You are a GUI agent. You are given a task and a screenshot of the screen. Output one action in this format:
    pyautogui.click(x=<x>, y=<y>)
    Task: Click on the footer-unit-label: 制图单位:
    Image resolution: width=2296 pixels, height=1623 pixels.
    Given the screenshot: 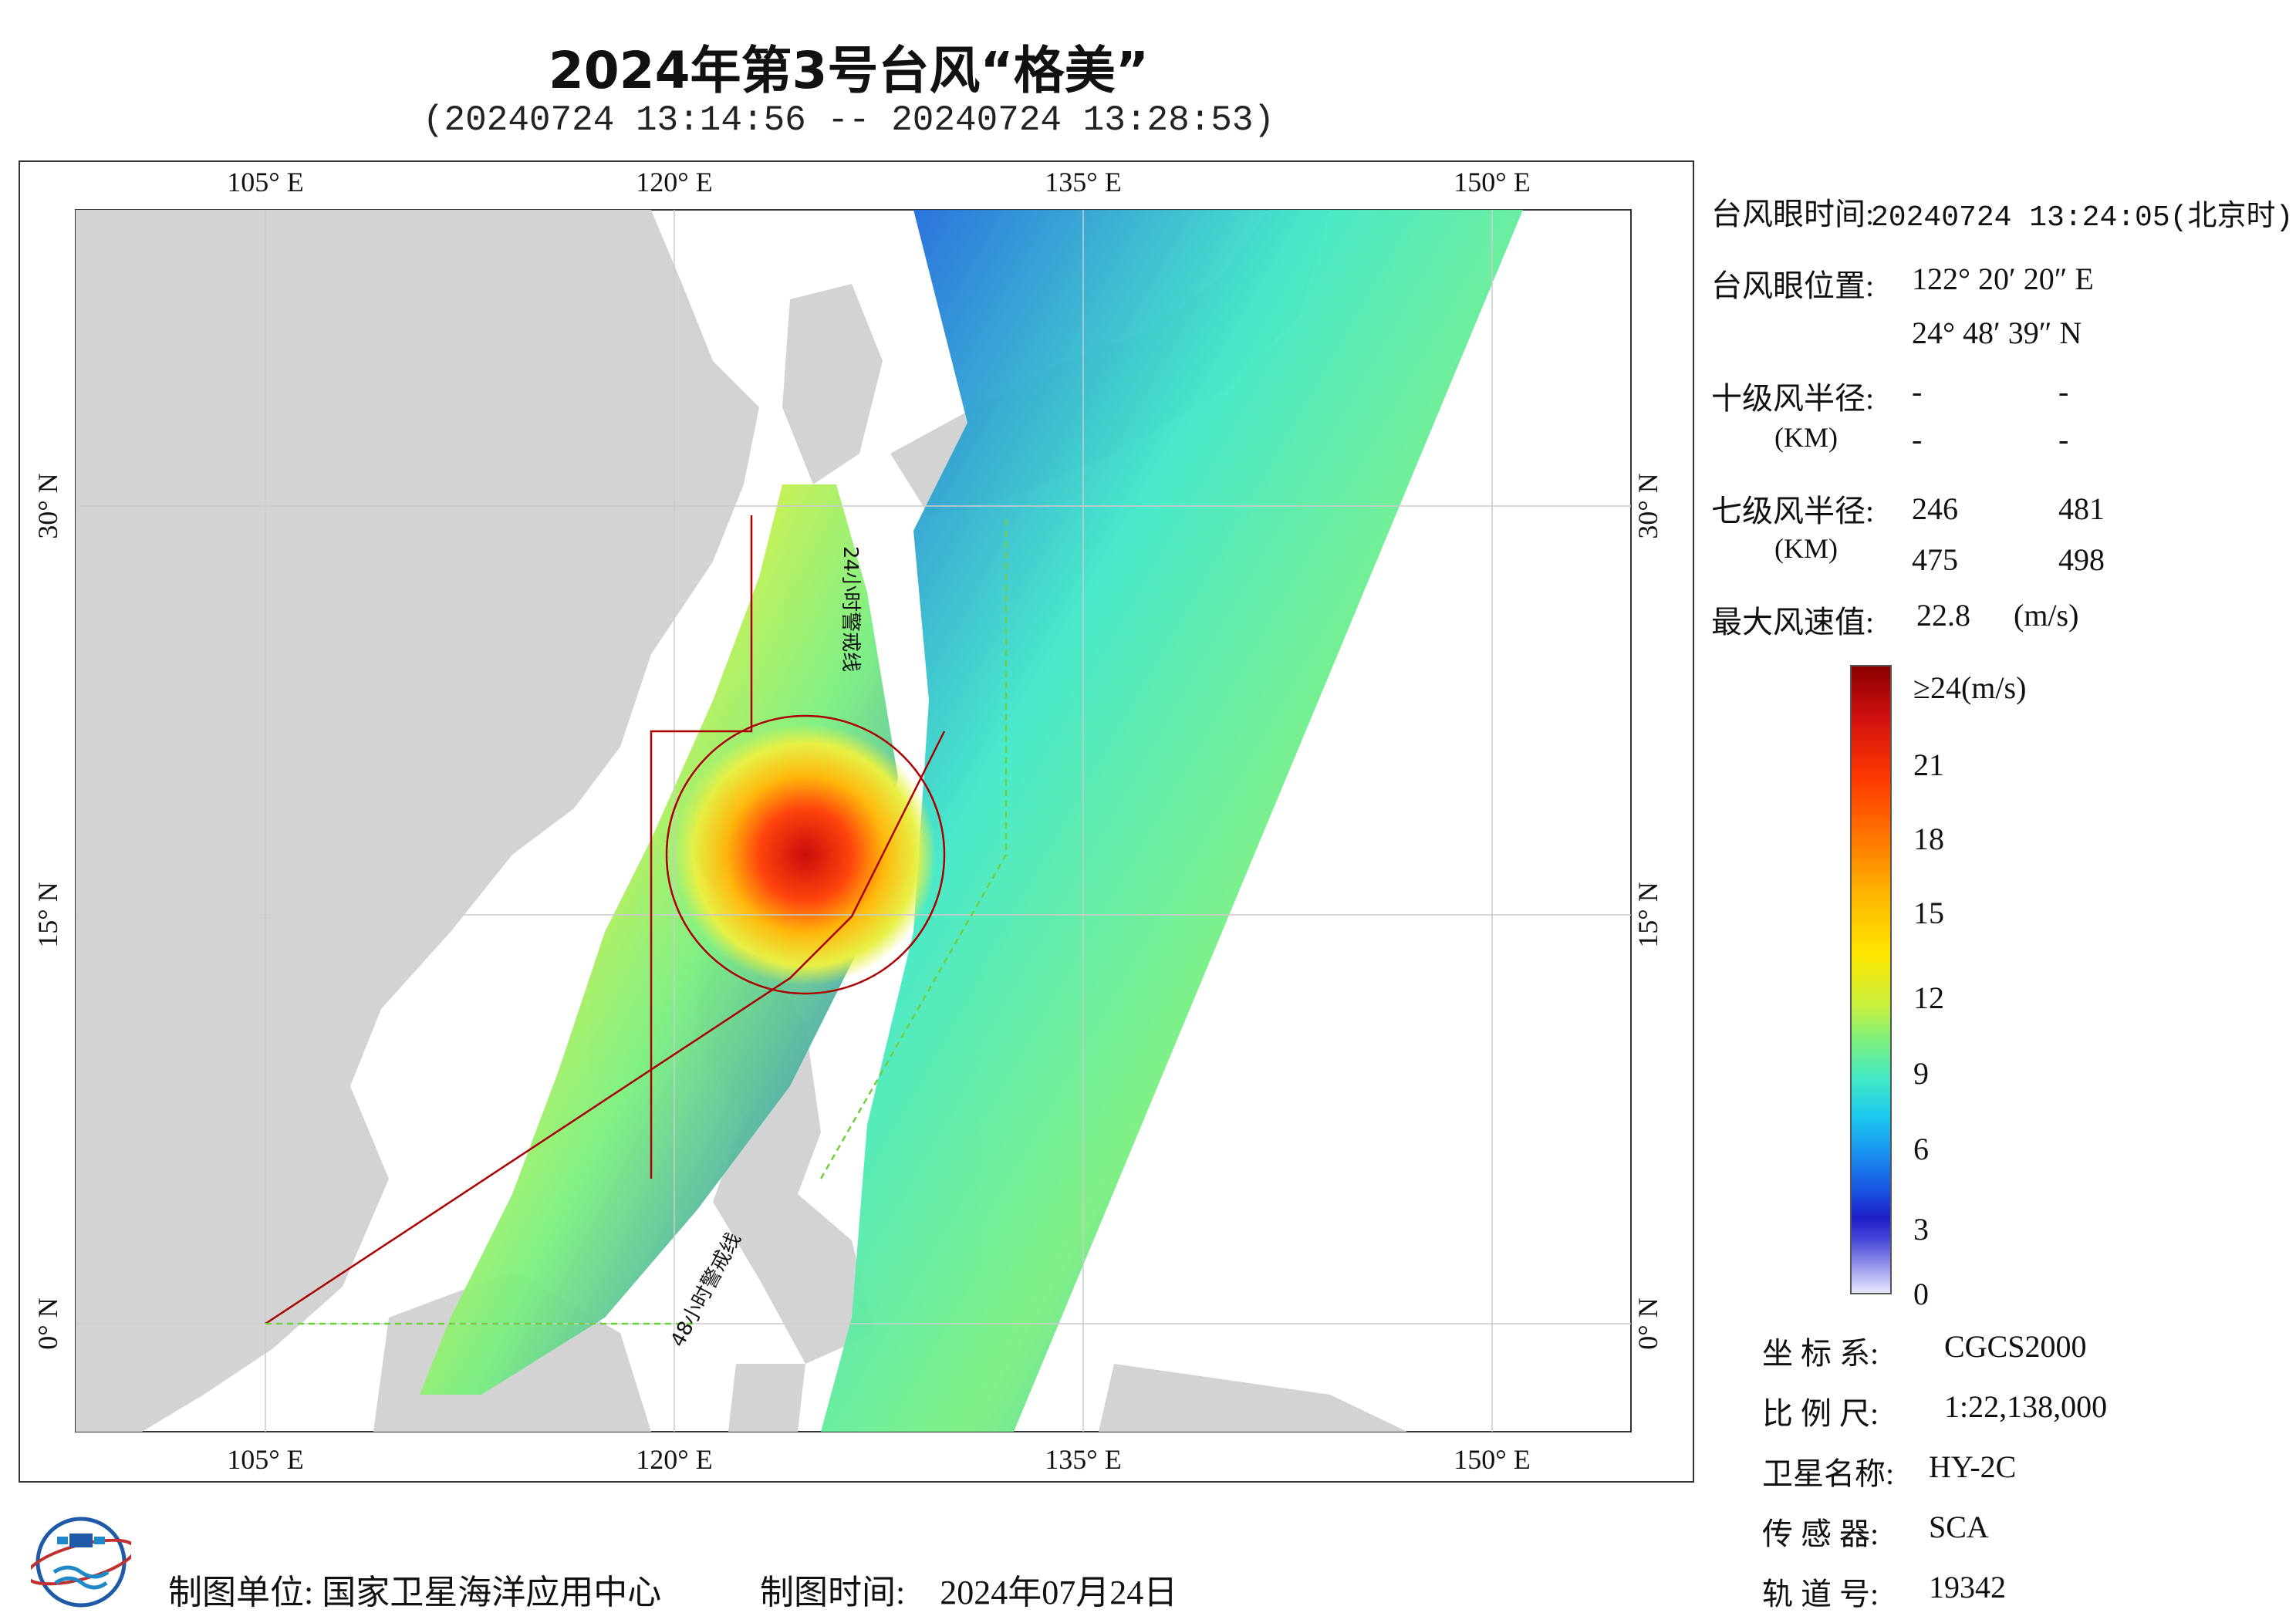 What is the action you would take?
    pyautogui.click(x=241, y=1592)
    